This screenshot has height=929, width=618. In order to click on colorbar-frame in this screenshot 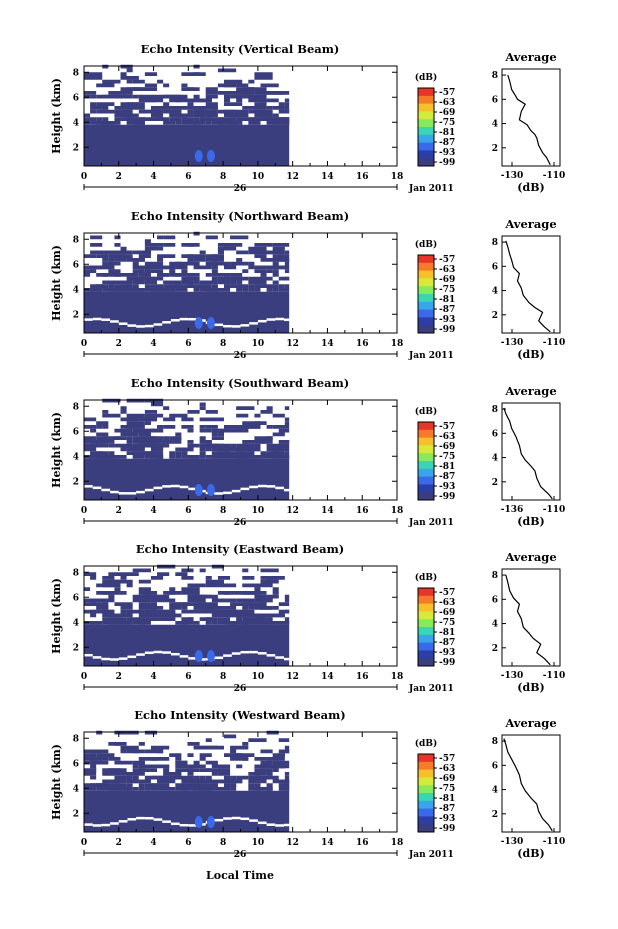, I will do `click(426, 793)`.